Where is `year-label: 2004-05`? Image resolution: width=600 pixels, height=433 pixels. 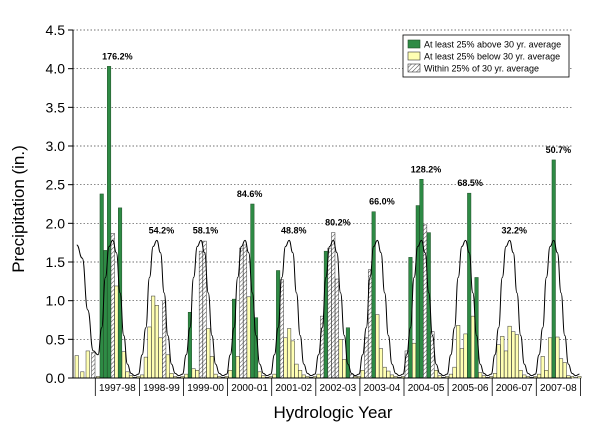
year-label: 2004-05 is located at coordinates (426, 388).